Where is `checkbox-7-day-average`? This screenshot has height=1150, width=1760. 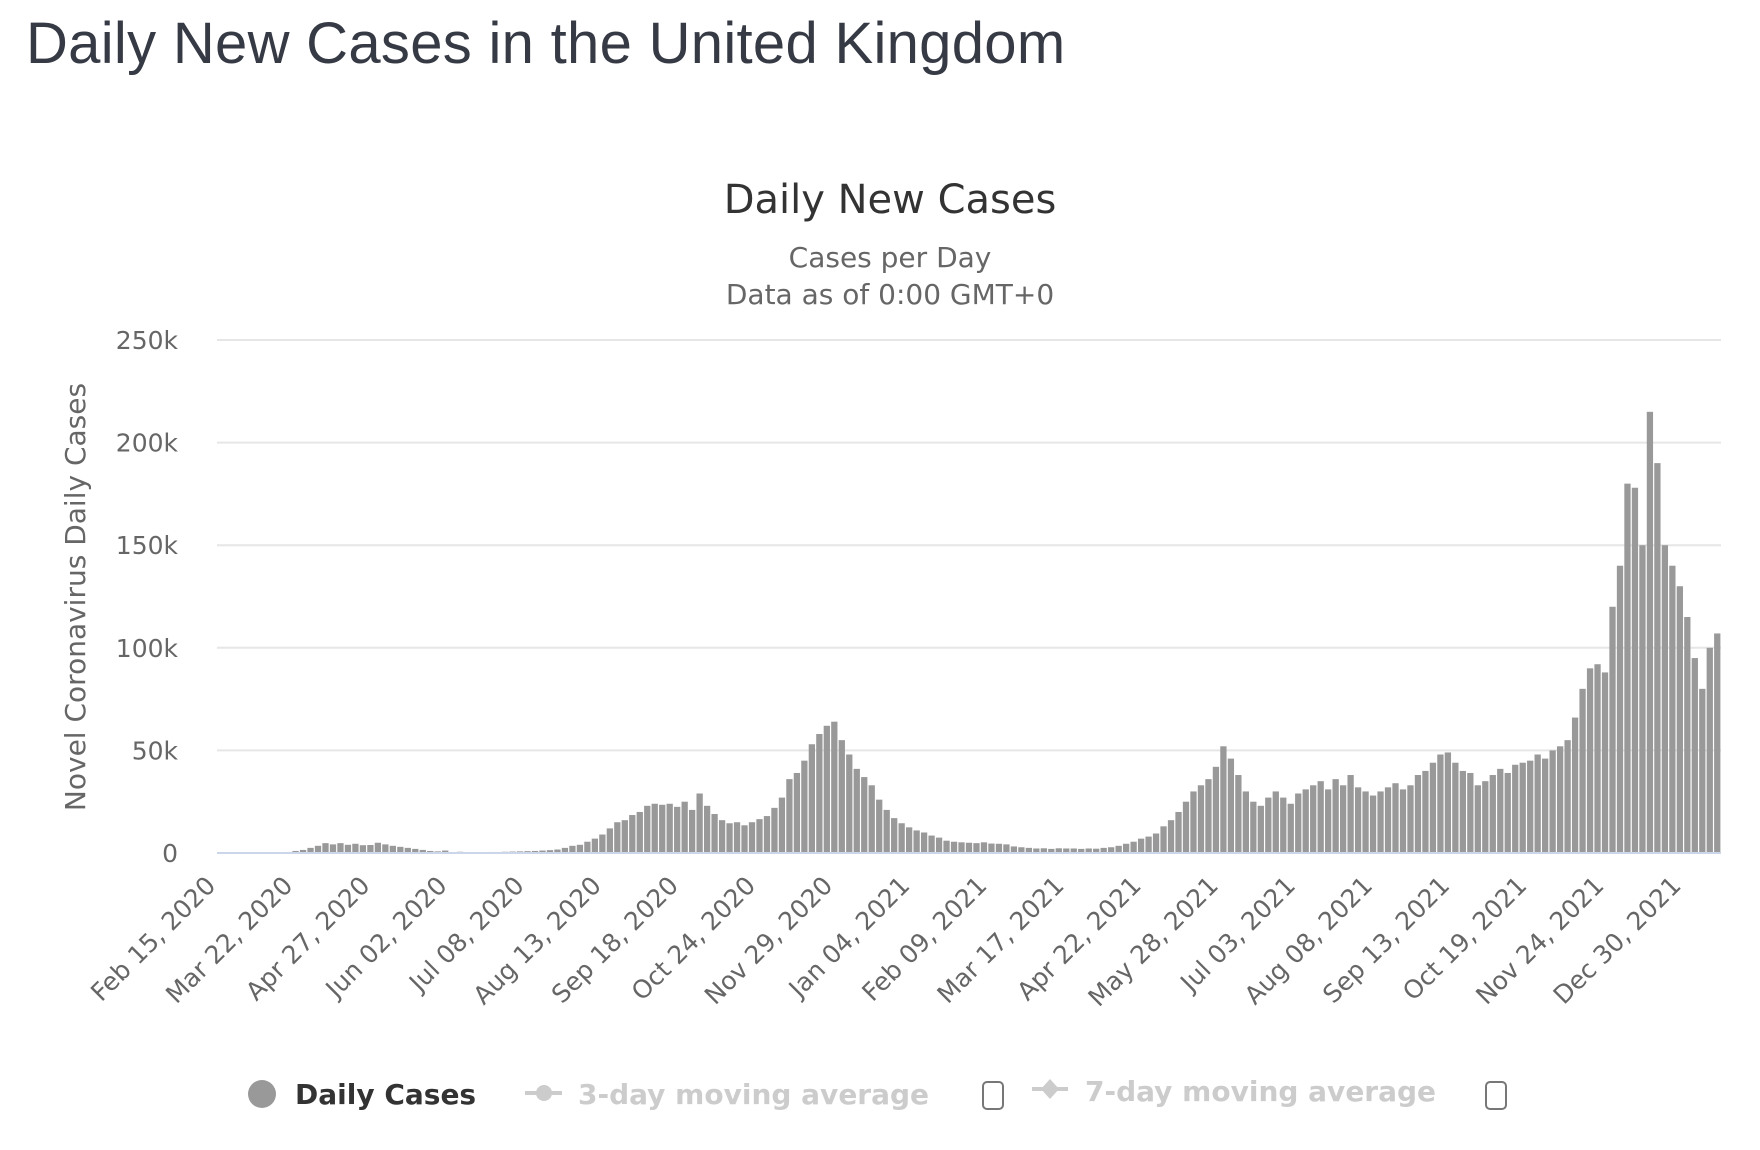 checkbox-7-day-average is located at coordinates (1496, 1095).